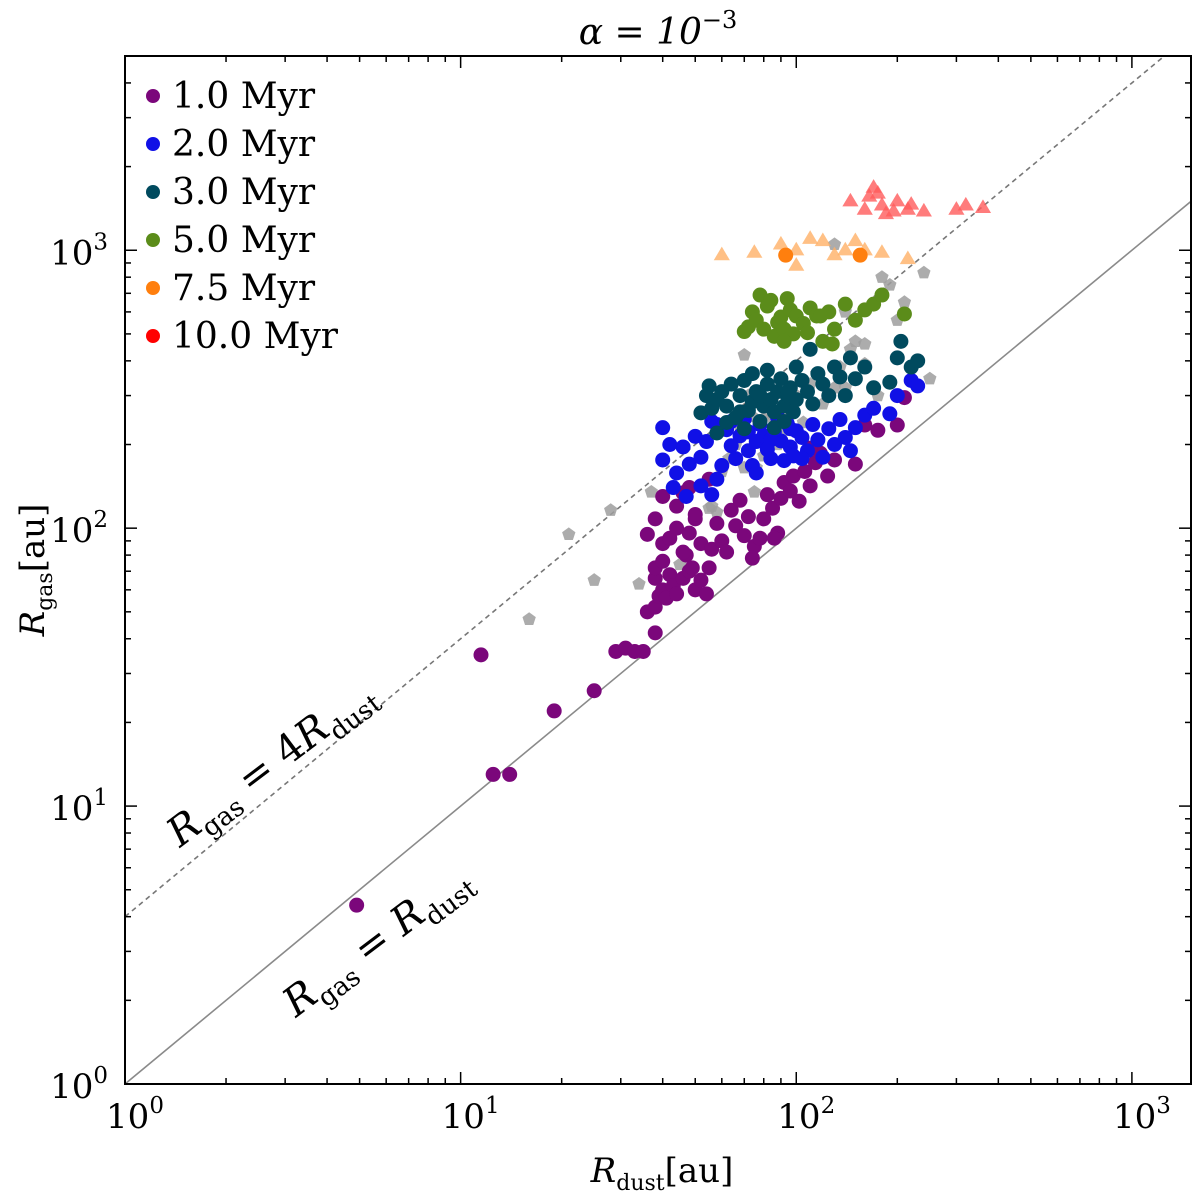  I want to click on x-axis-label-sym: R, so click(603, 1171).